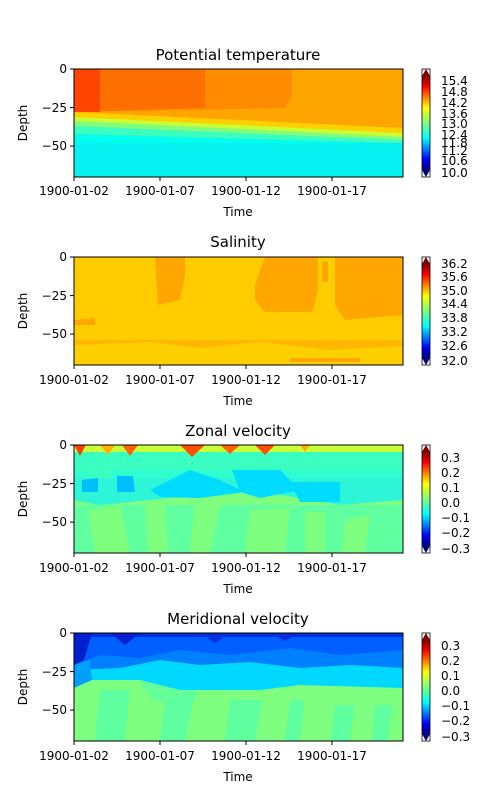 The height and width of the screenshot is (800, 500). What do you see at coordinates (454, 81) in the screenshot?
I see `colorbar-tick-label: 15.4` at bounding box center [454, 81].